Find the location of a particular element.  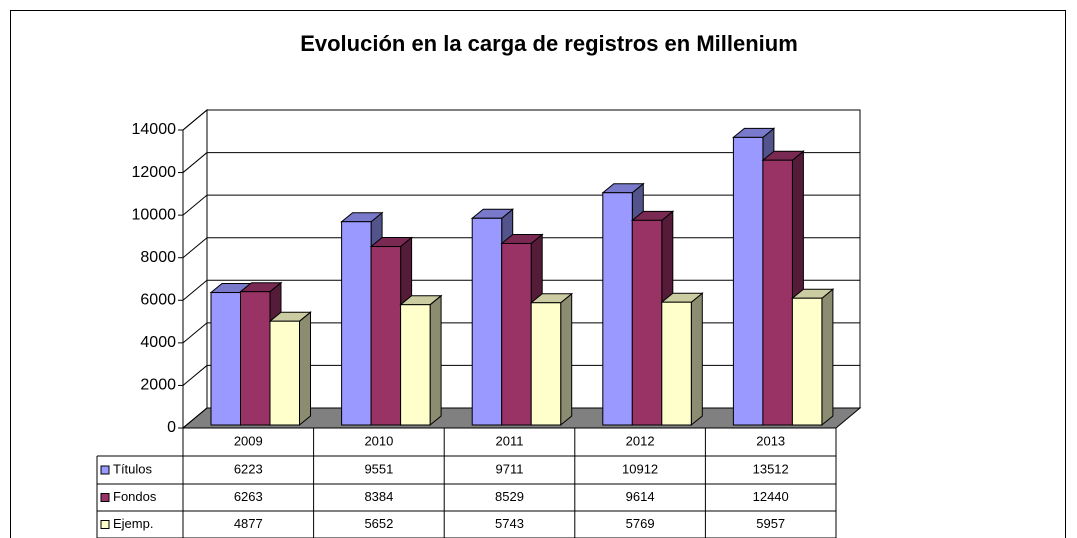

x-tick-label: 2012 is located at coordinates (640, 440).